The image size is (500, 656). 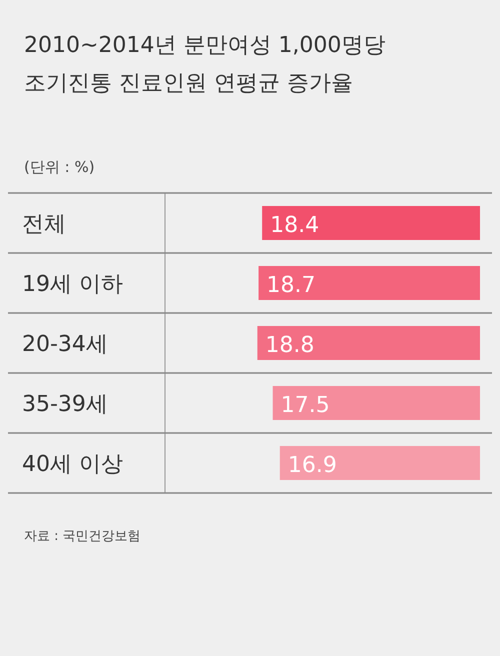 I want to click on text: (단위 : %), so click(x=59, y=167).